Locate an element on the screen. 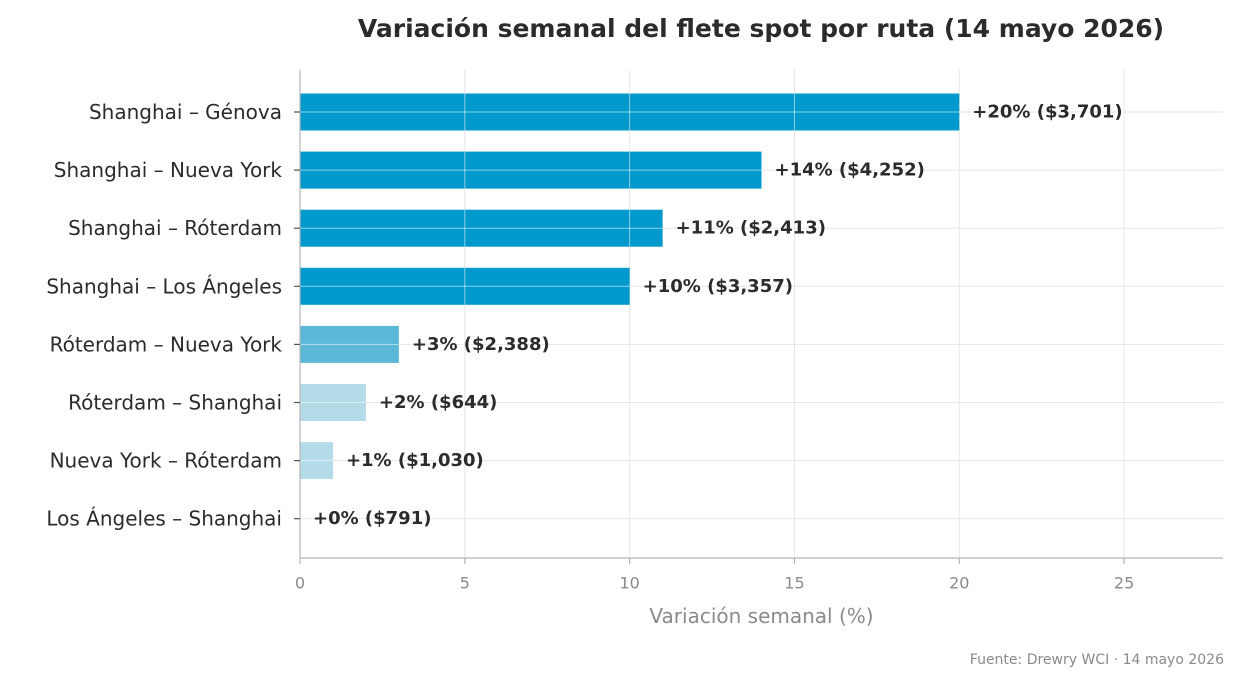 The width and height of the screenshot is (1242, 690). data-label: +20% ($3,701) is located at coordinates (1047, 112).